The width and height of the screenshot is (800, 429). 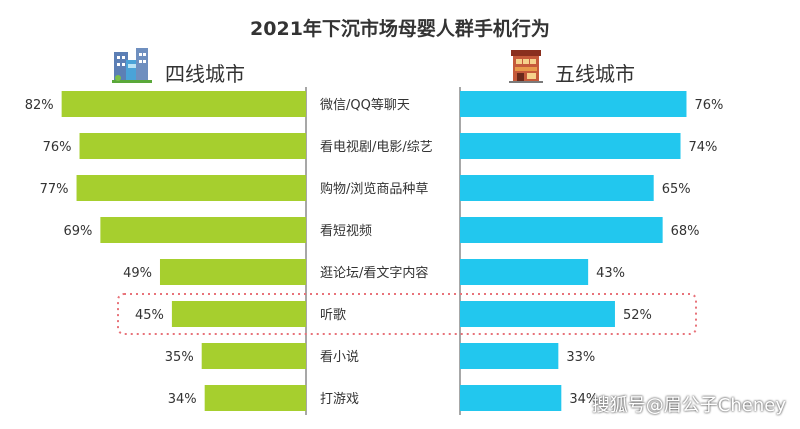 I want to click on category-label: 打游戏, so click(x=339, y=399).